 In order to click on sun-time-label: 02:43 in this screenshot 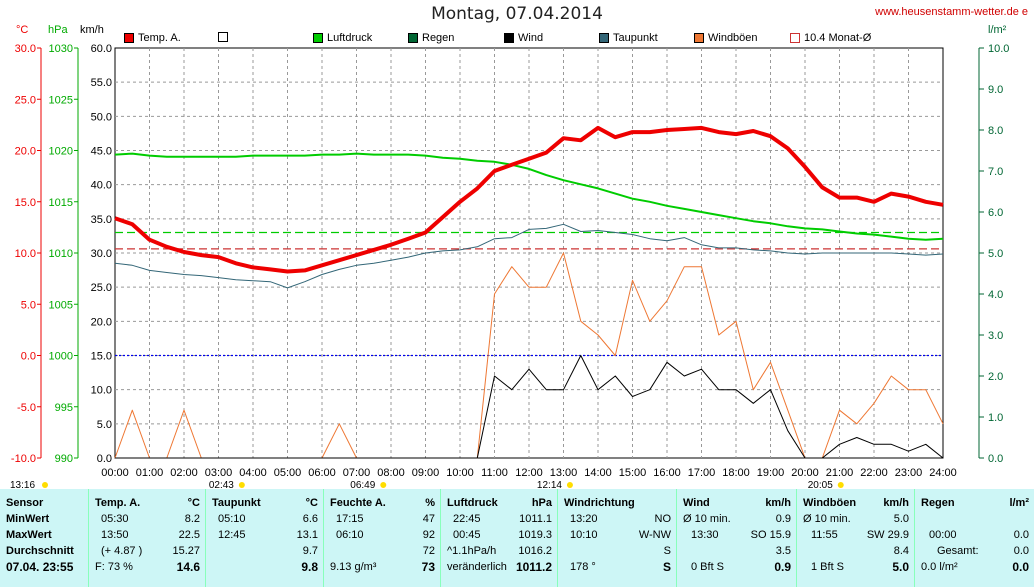, I will do `click(221, 484)`.